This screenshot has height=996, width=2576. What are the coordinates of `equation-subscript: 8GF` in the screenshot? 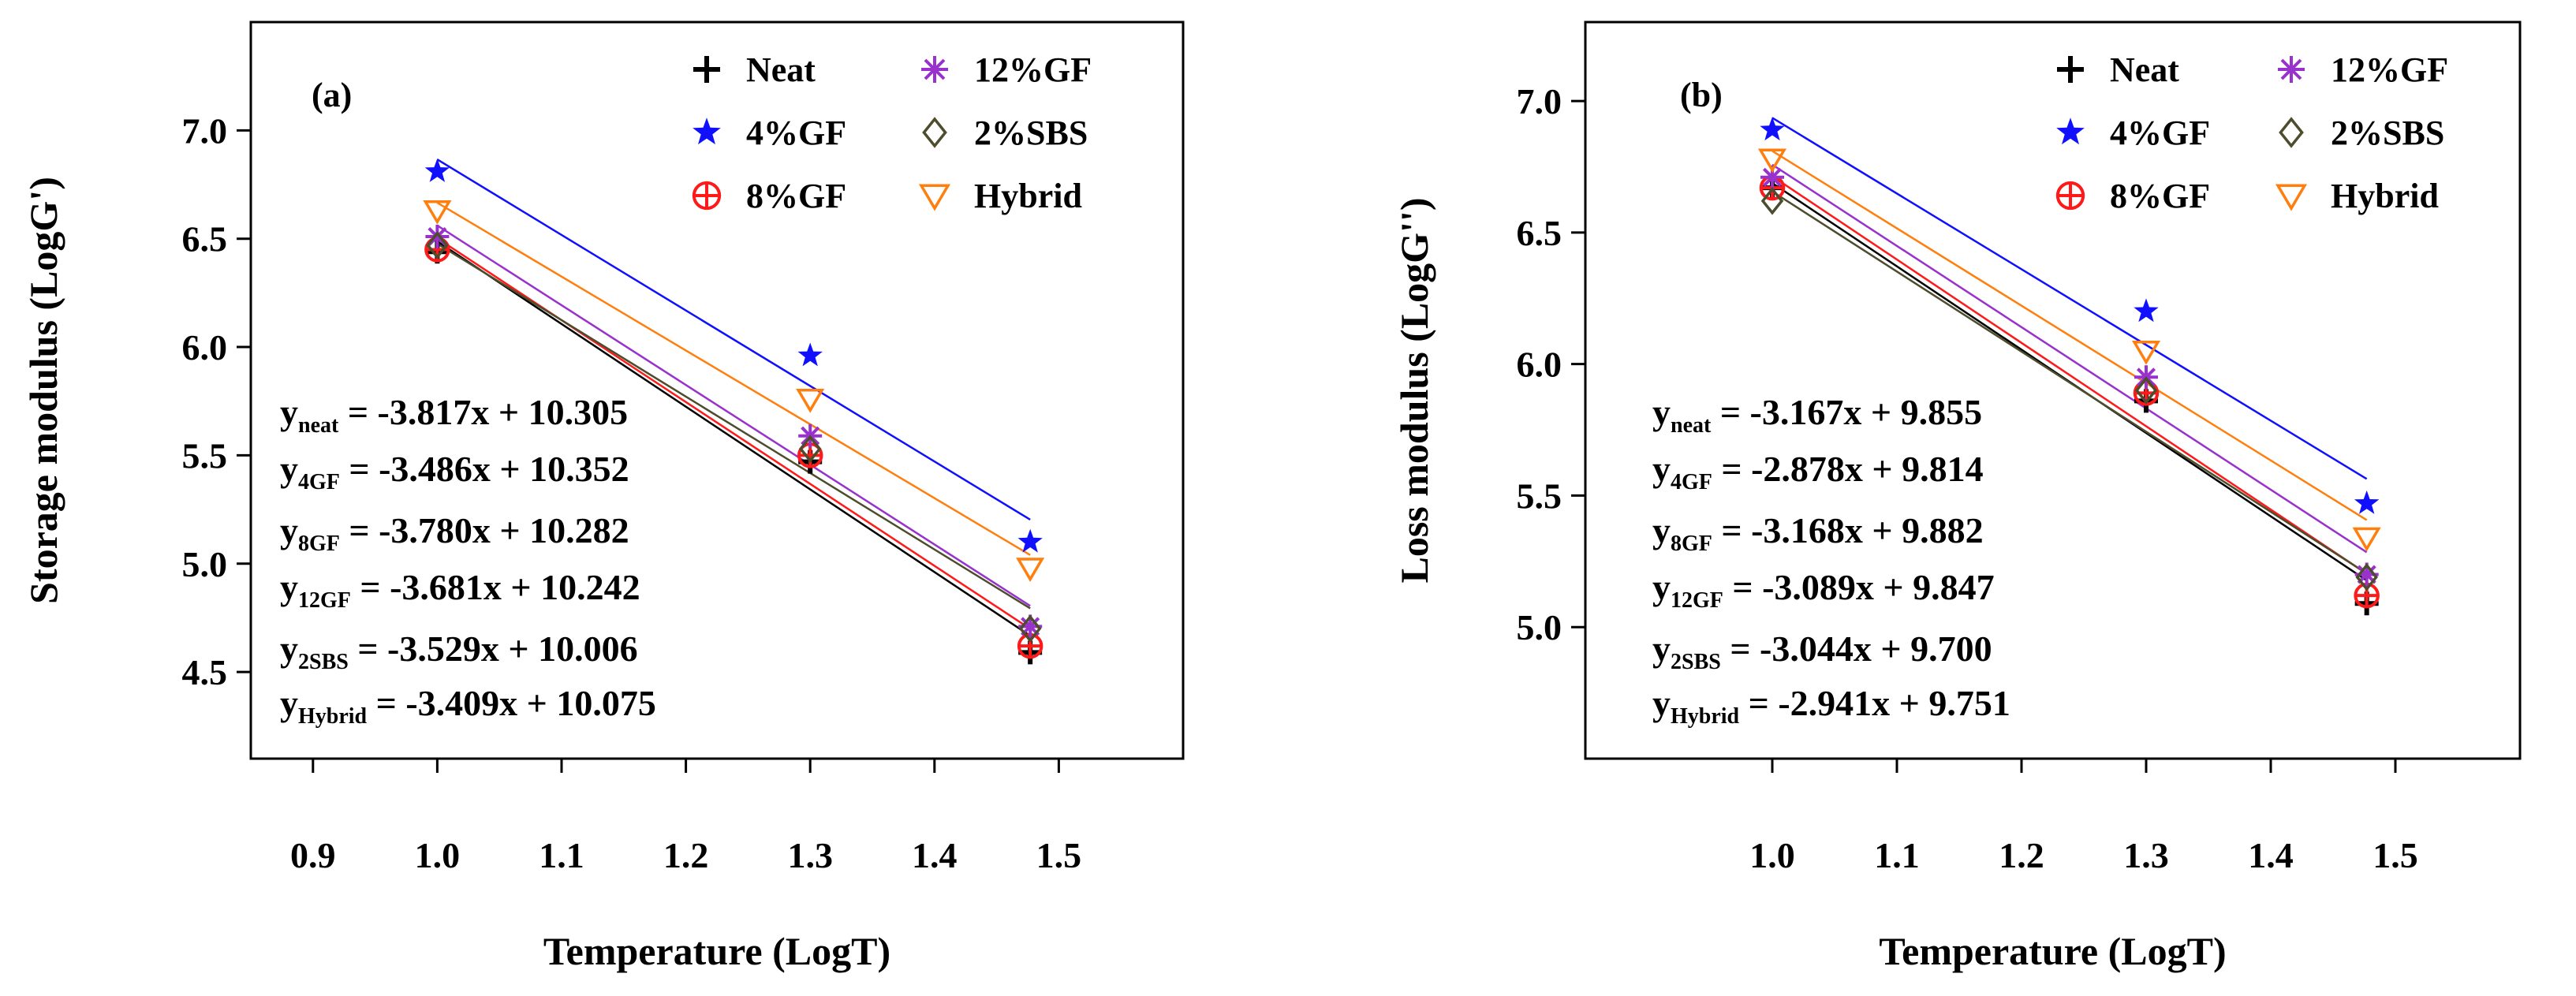 It's located at (1691, 544).